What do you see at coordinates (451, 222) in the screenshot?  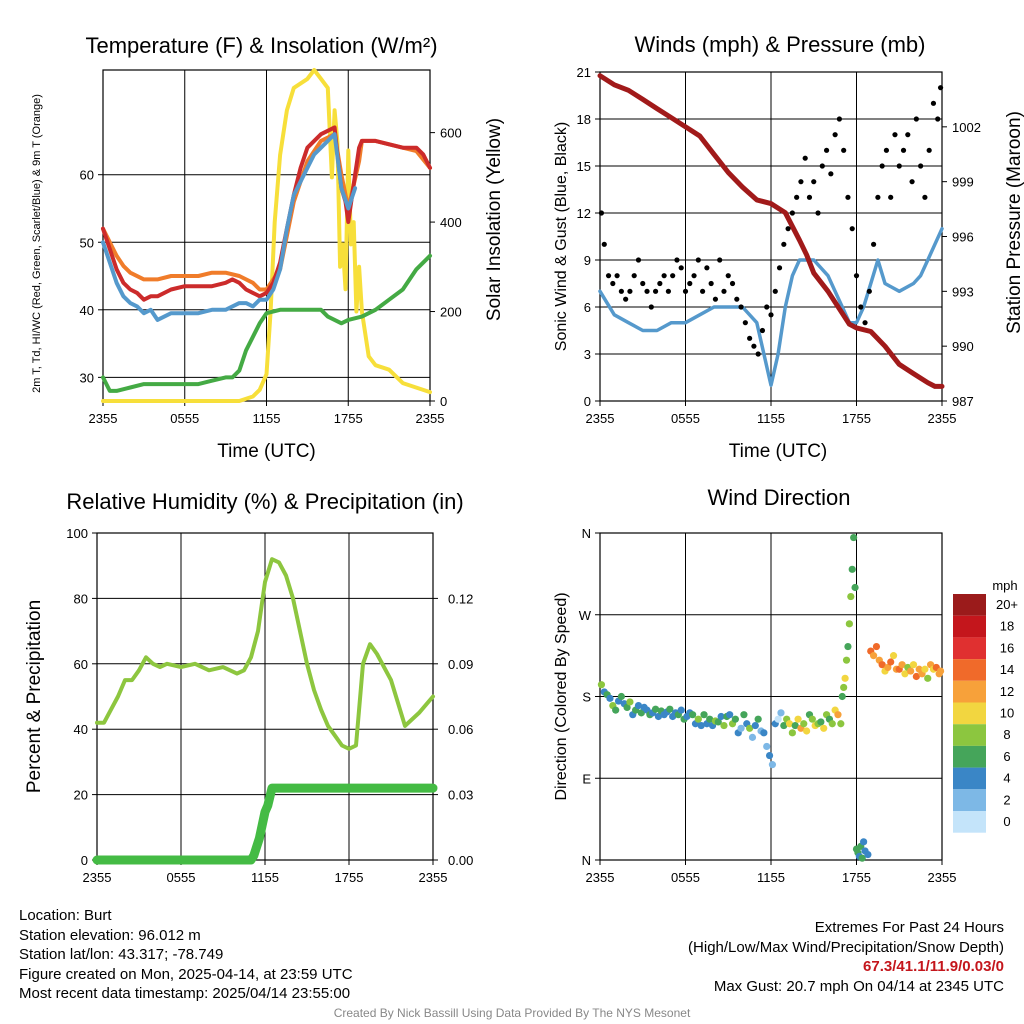 I see `right-y-tick-label: 400` at bounding box center [451, 222].